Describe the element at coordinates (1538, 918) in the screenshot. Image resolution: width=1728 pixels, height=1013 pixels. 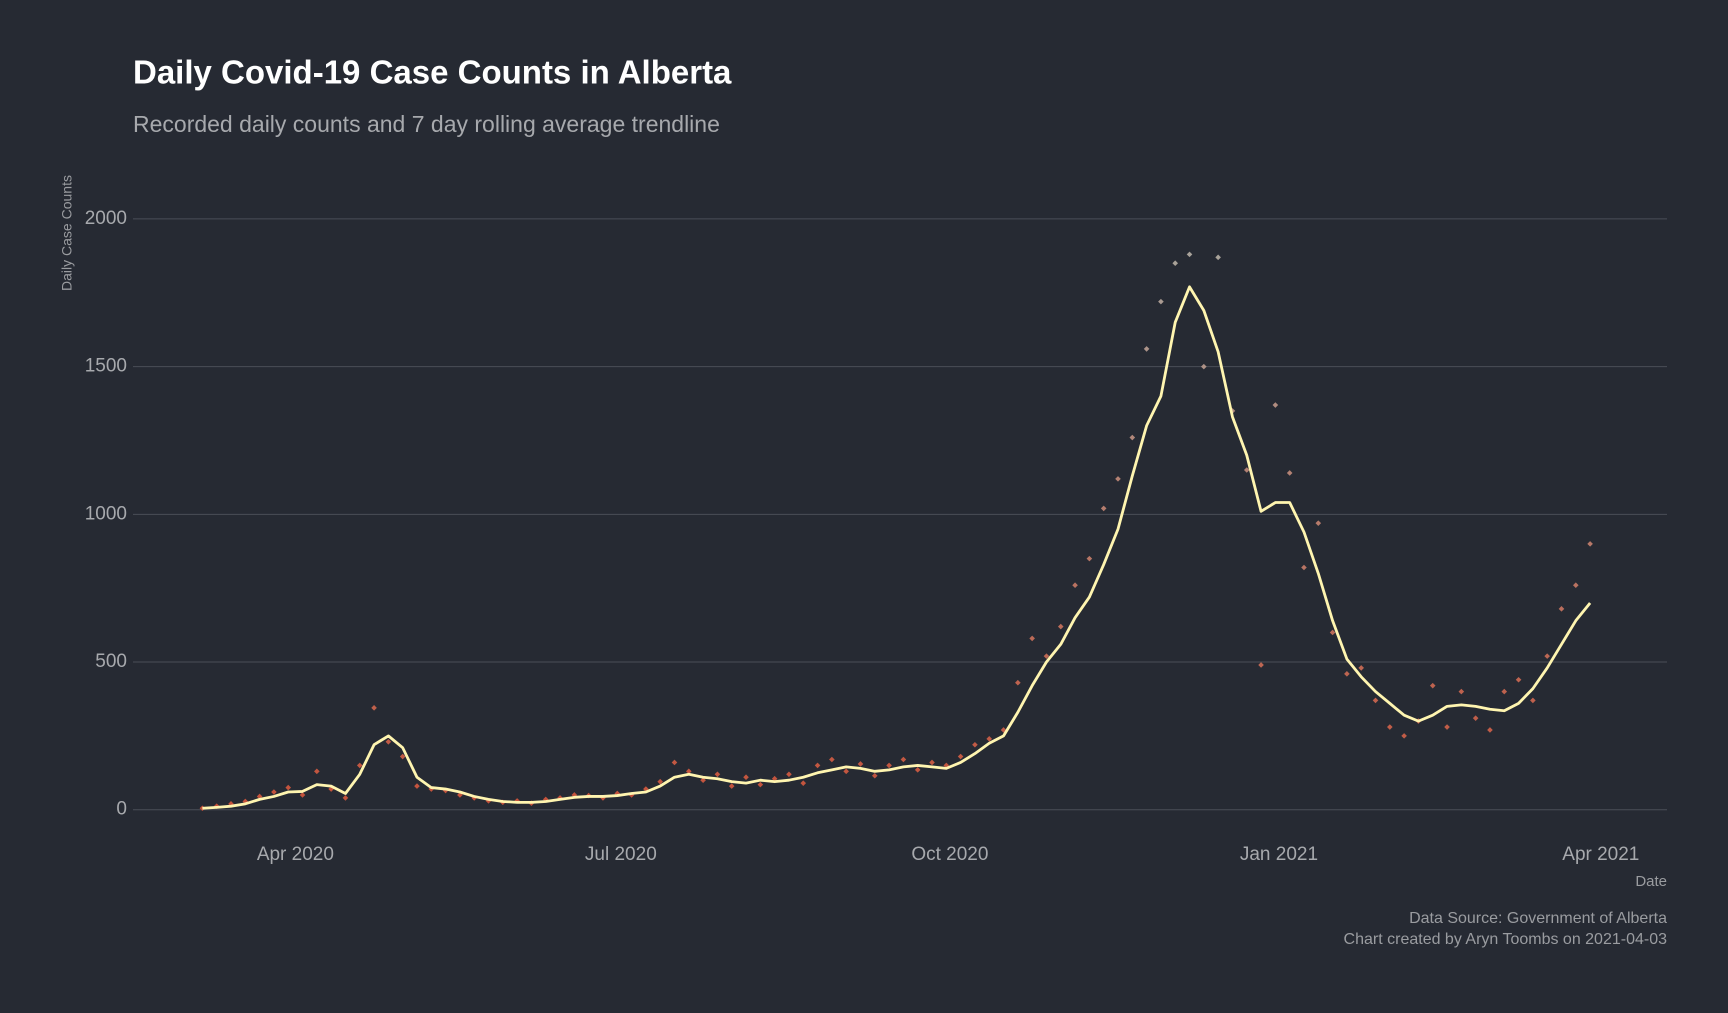
I see `caption: Data Source: Government of Alberta` at that location.